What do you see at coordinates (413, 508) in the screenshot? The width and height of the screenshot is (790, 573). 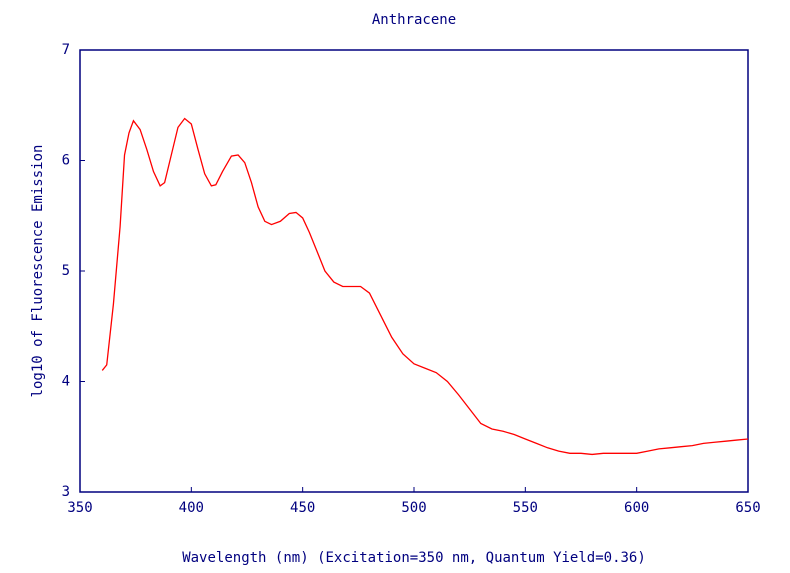 I see `x-tick-label: 500` at bounding box center [413, 508].